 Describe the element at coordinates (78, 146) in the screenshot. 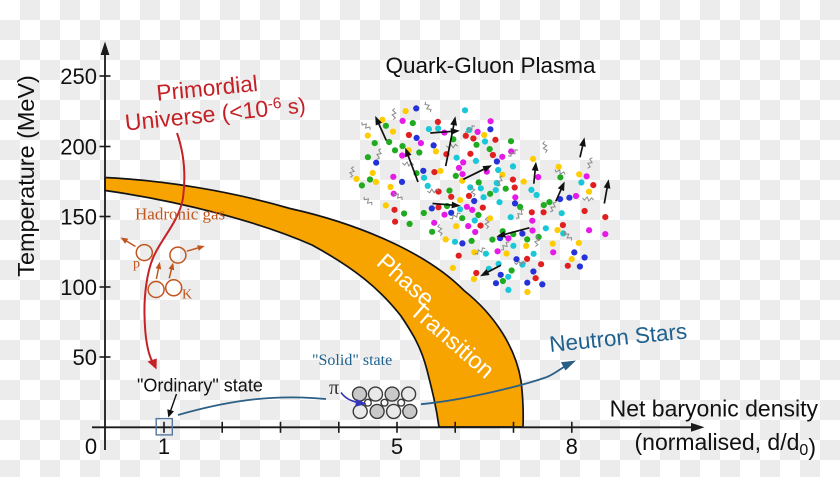

I see `svg-text: 200` at that location.